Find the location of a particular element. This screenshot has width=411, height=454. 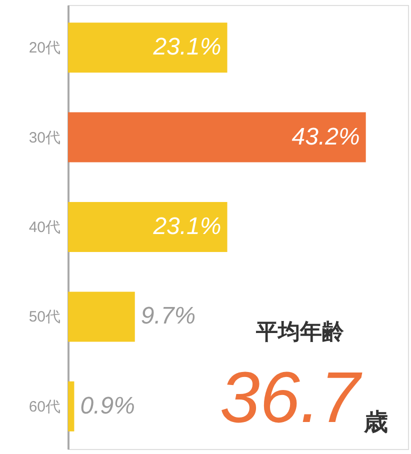

y-tick-label: 60代 is located at coordinates (44, 407).